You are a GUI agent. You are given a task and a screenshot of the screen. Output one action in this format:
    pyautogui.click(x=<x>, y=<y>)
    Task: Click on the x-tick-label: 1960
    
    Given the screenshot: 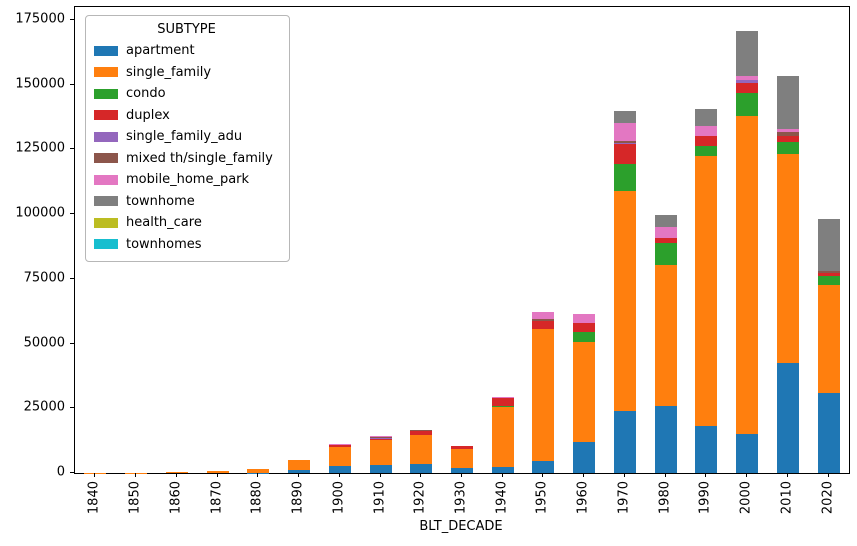 What is the action you would take?
    pyautogui.click(x=583, y=498)
    